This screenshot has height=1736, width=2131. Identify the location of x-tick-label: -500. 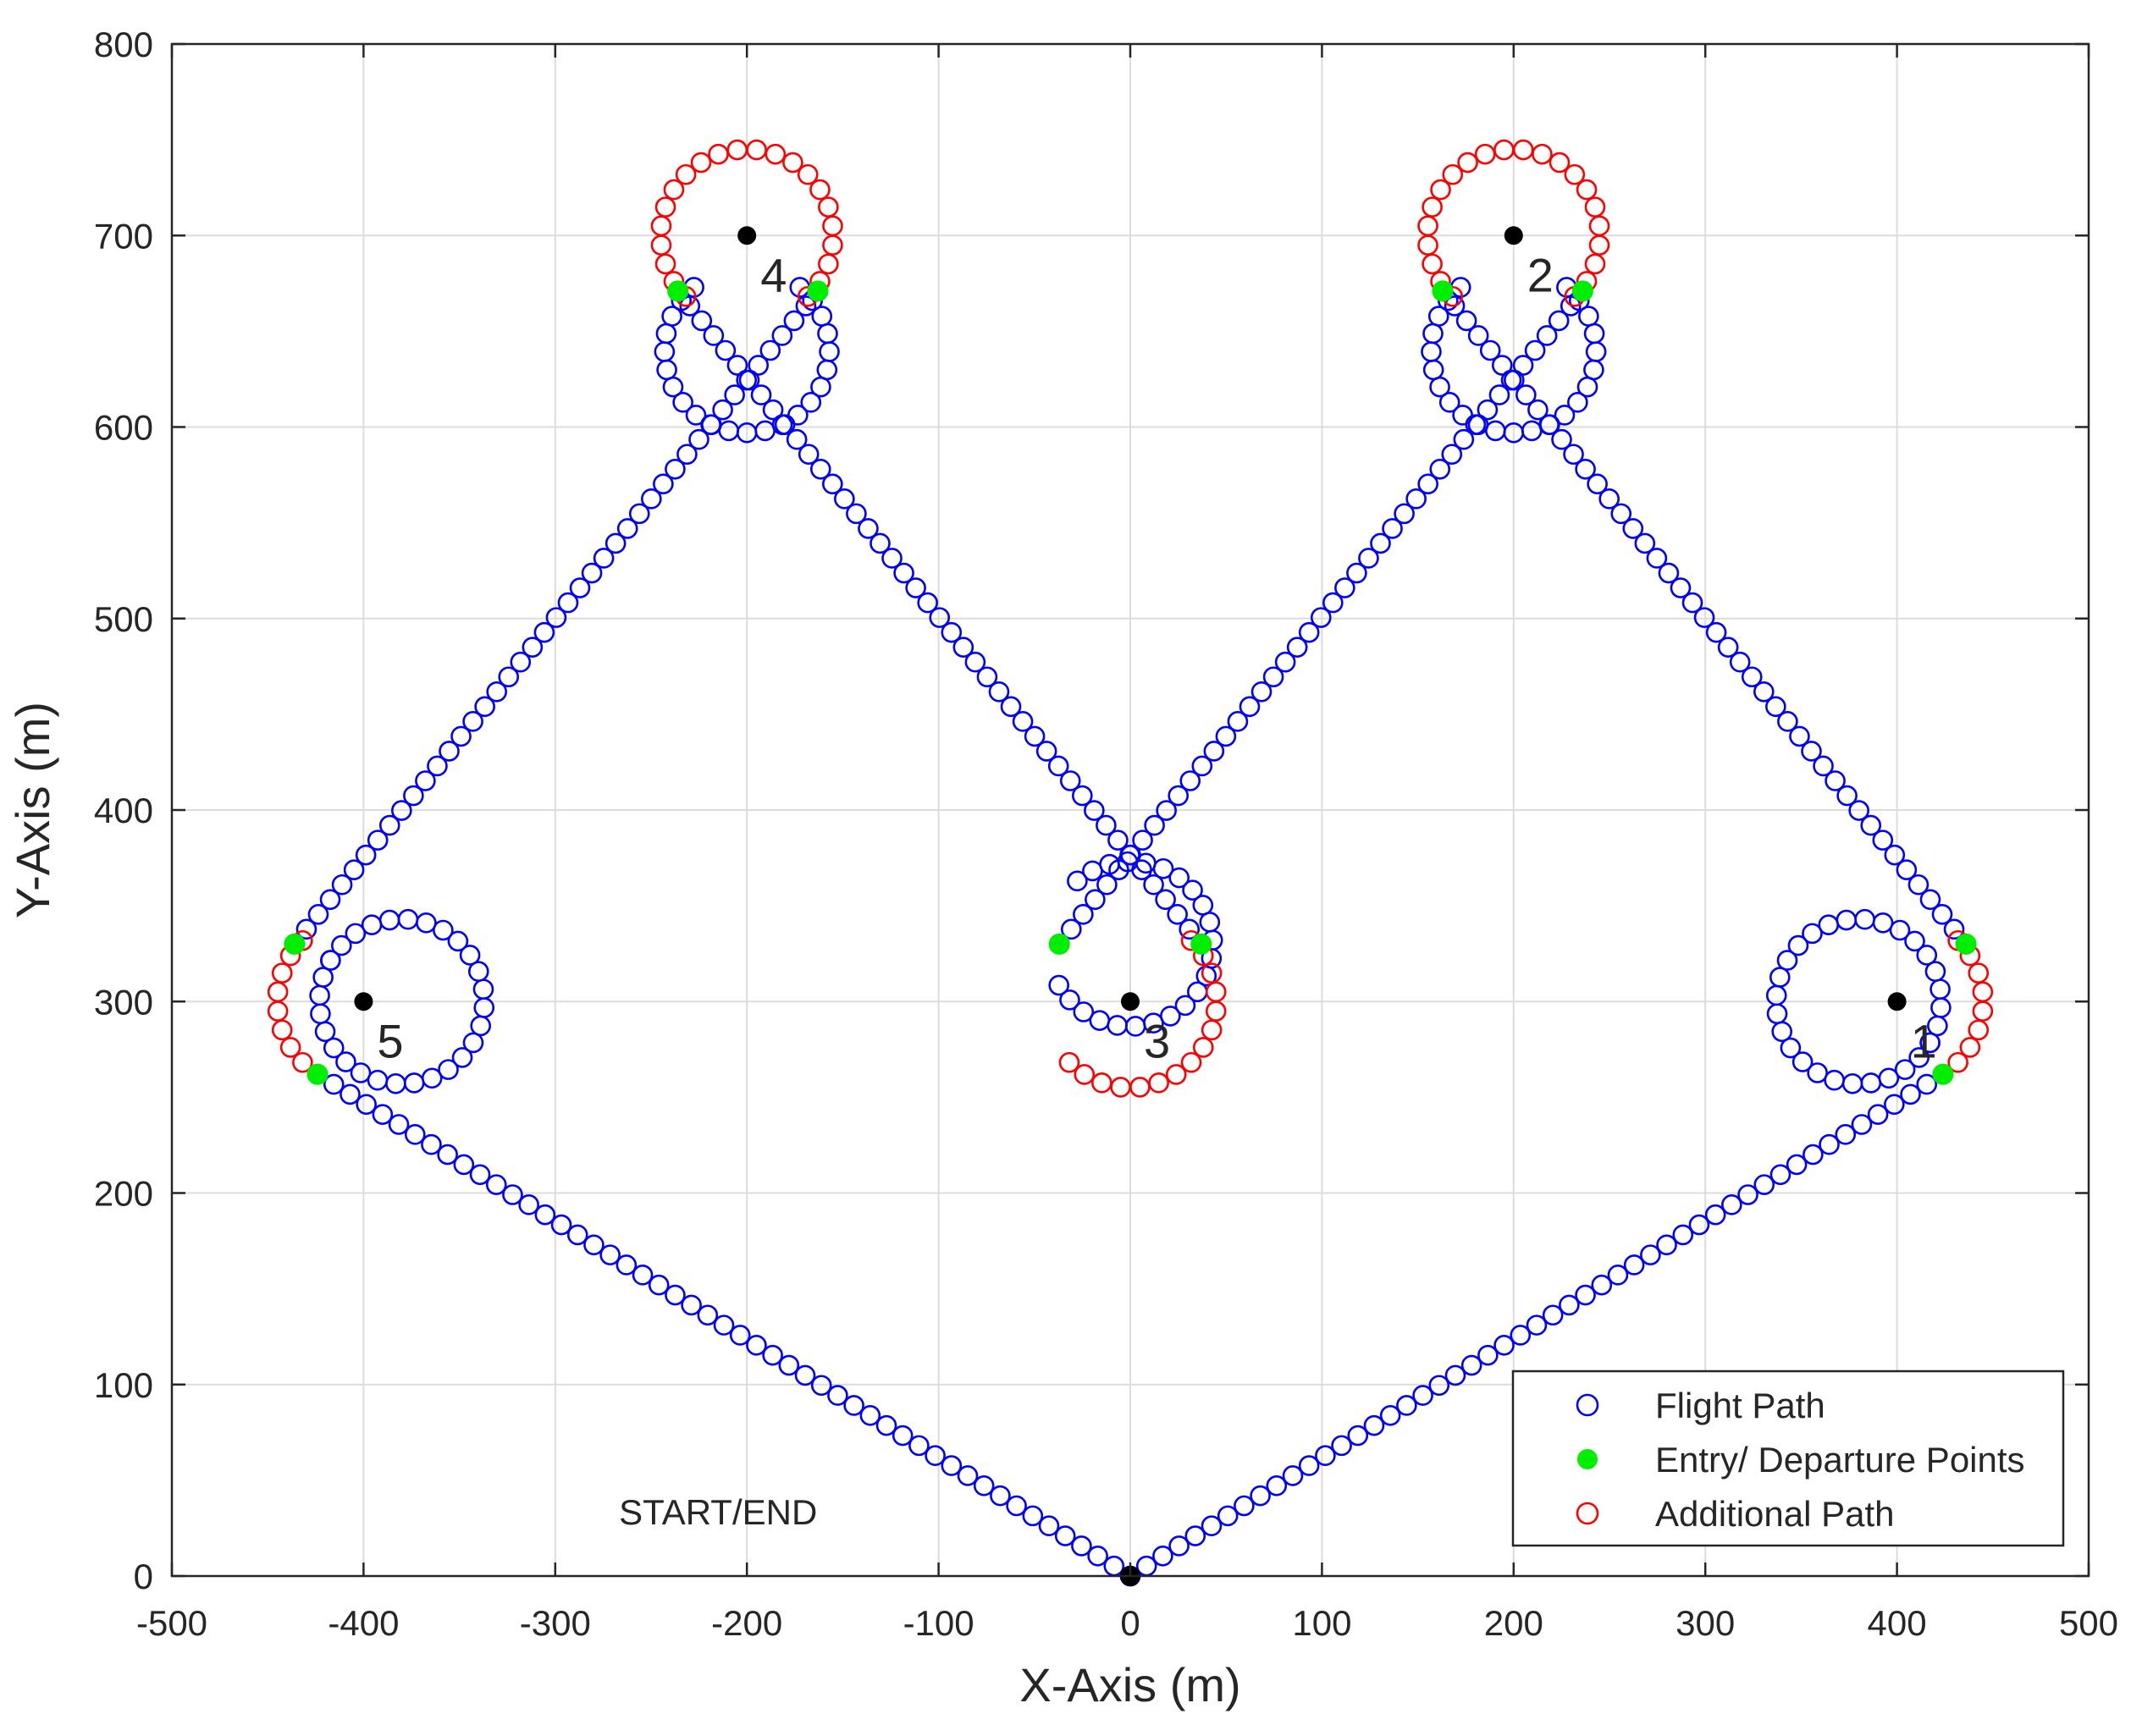
(172, 1623).